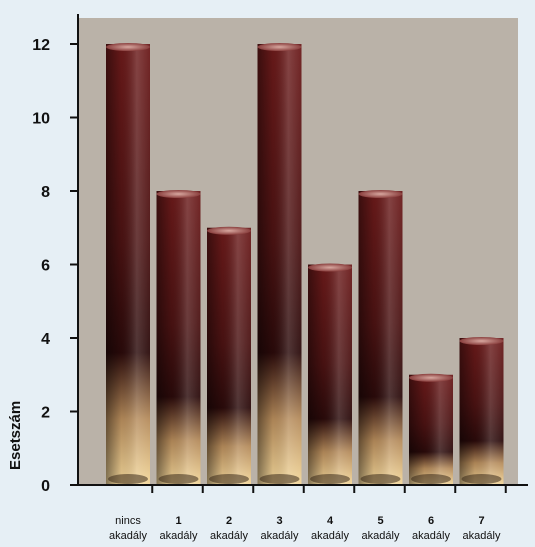  What do you see at coordinates (128, 528) in the screenshot?
I see `x-tick-label: nincs akadály` at bounding box center [128, 528].